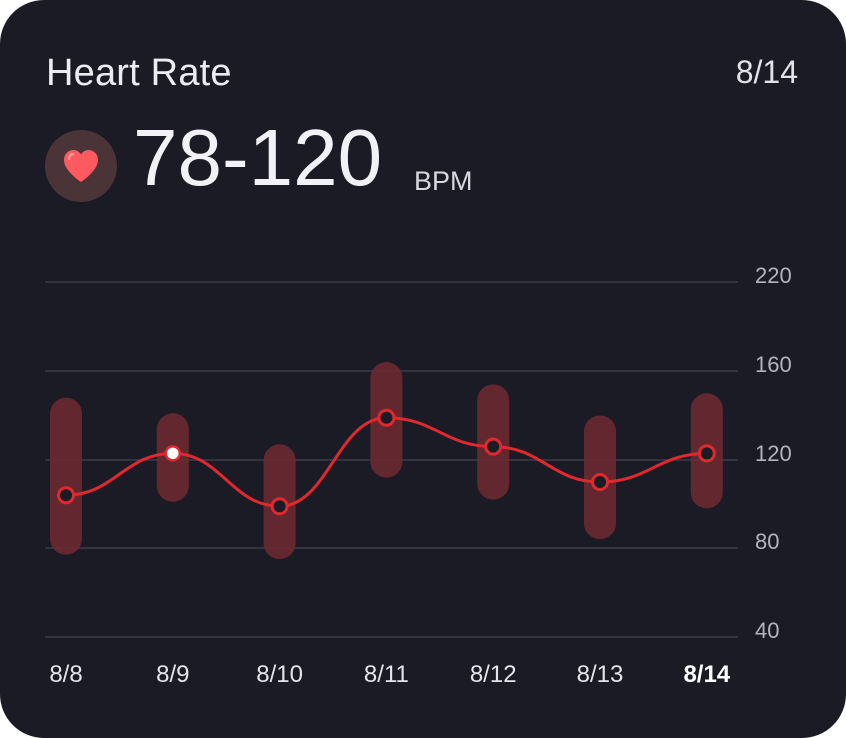  I want to click on card-title: Heart Rate, so click(139, 73).